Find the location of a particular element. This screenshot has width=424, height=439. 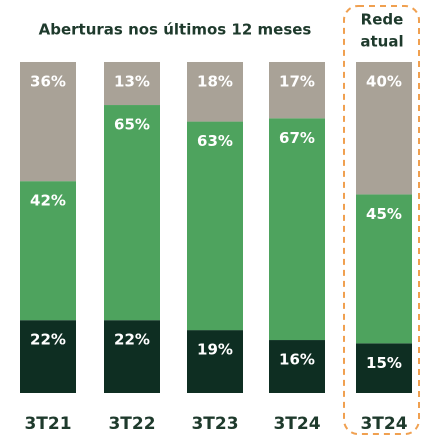

value-label: 19% is located at coordinates (215, 350).